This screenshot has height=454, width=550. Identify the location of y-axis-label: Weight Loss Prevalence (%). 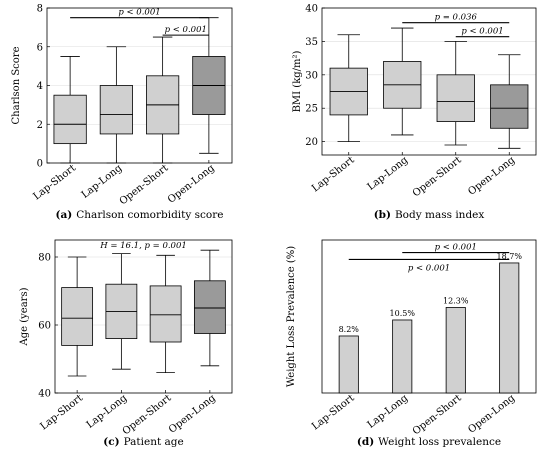
(291, 316).